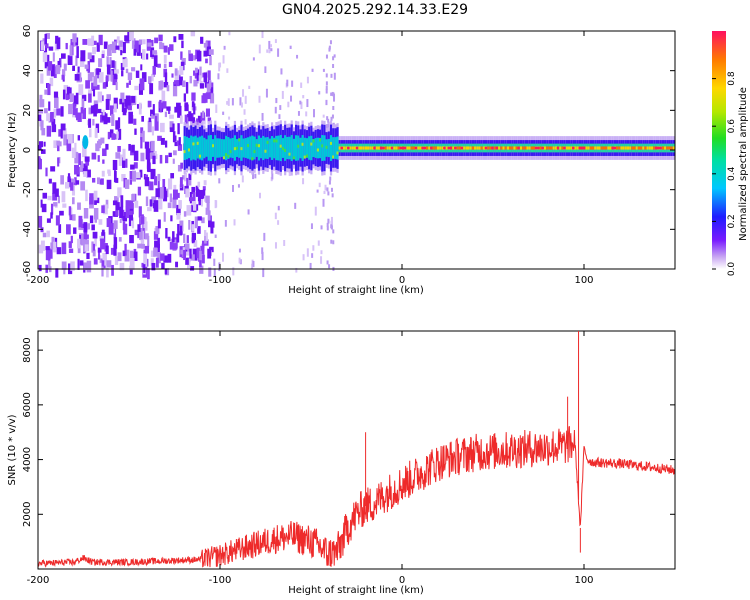  Describe the element at coordinates (732, 269) in the screenshot. I see `colorbar-tick-label: 0.0` at that location.